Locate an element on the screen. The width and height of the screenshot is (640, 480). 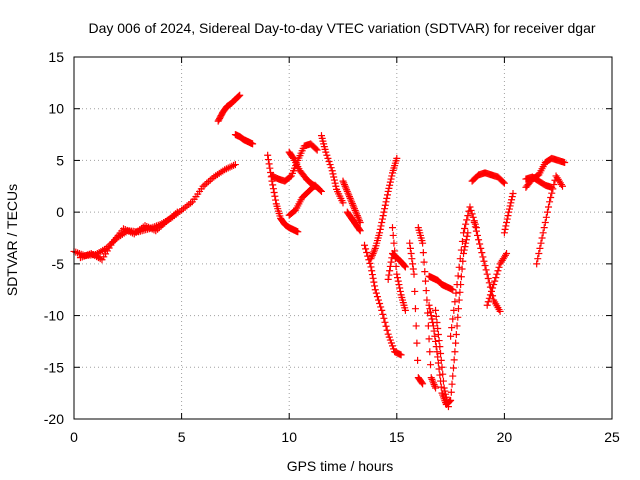
series-s28 is located at coordinates (497, 279).